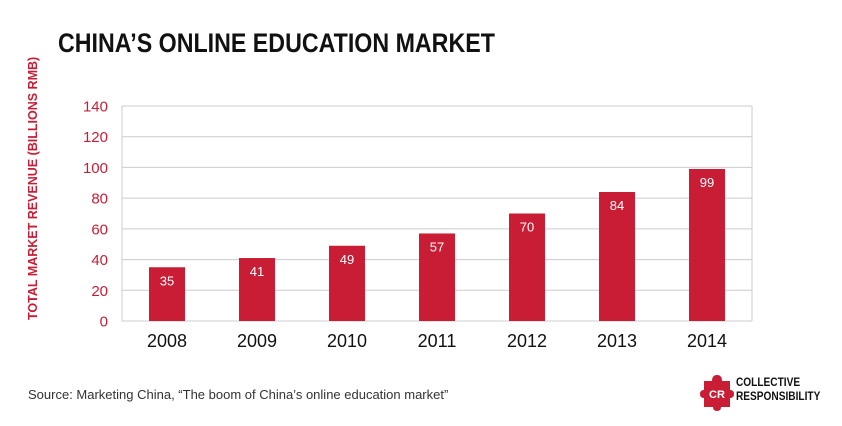 This screenshot has width=842, height=426. What do you see at coordinates (99, 260) in the screenshot?
I see `y-tick-label: 40` at bounding box center [99, 260].